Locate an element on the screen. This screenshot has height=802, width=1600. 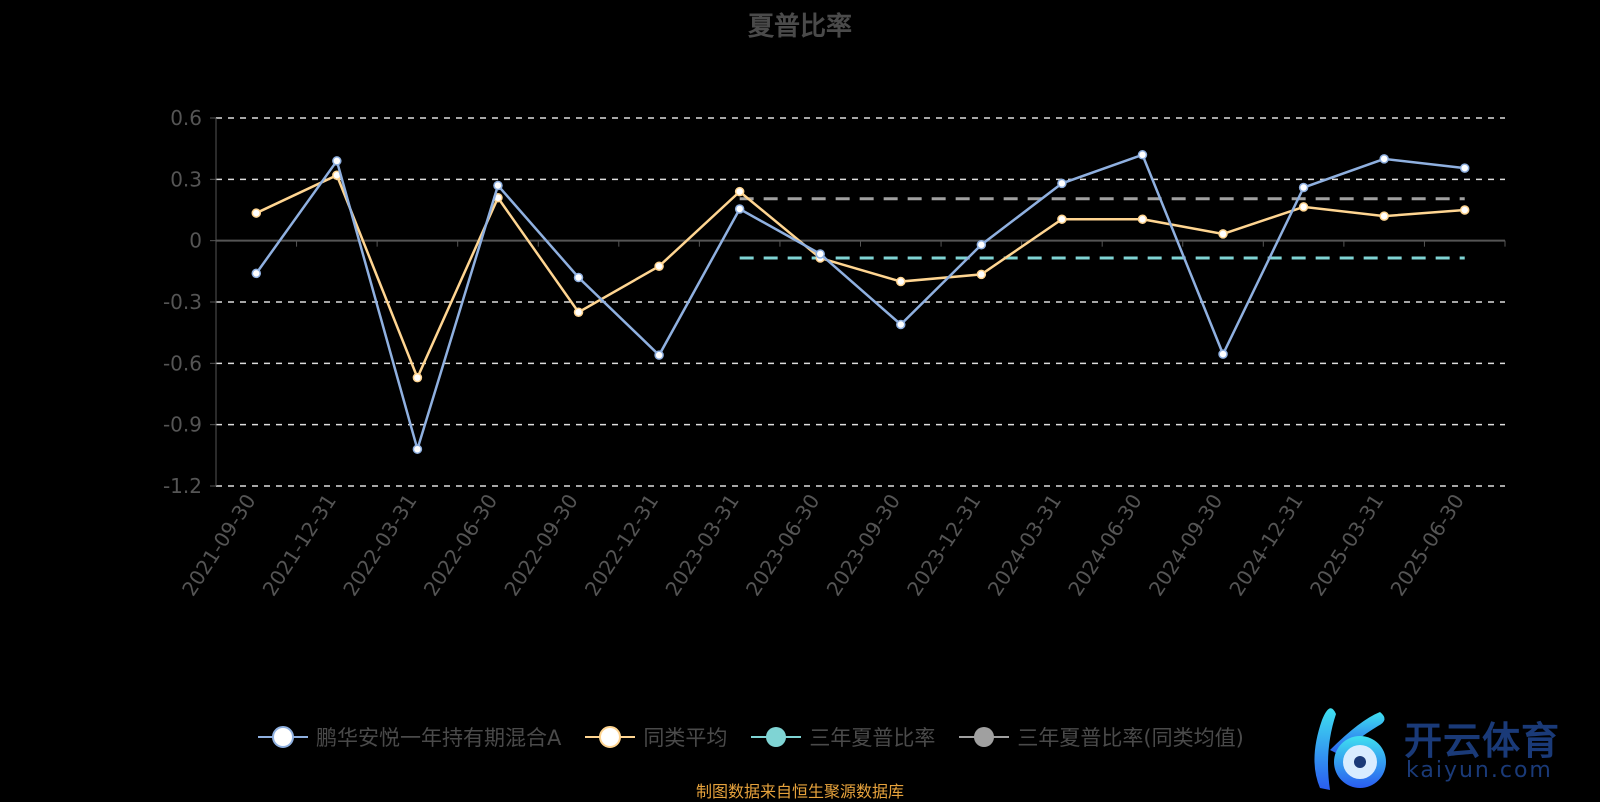
x-tick-label: 2022-06-30 is located at coordinates (460, 545).